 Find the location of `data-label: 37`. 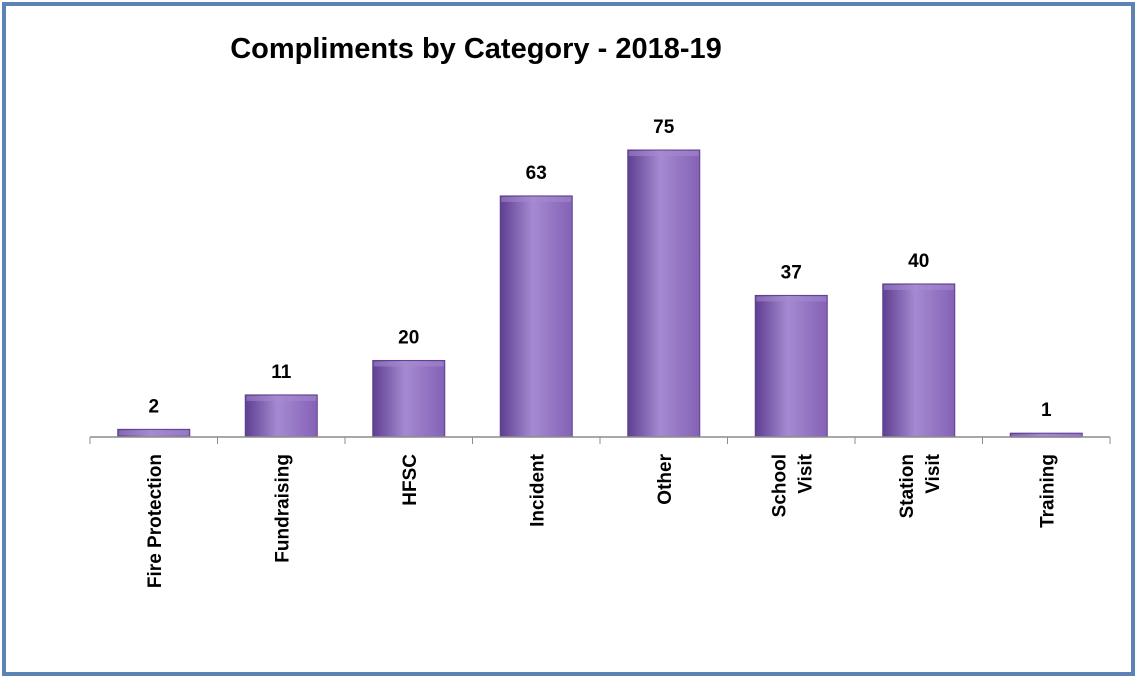

data-label: 37 is located at coordinates (791, 272).